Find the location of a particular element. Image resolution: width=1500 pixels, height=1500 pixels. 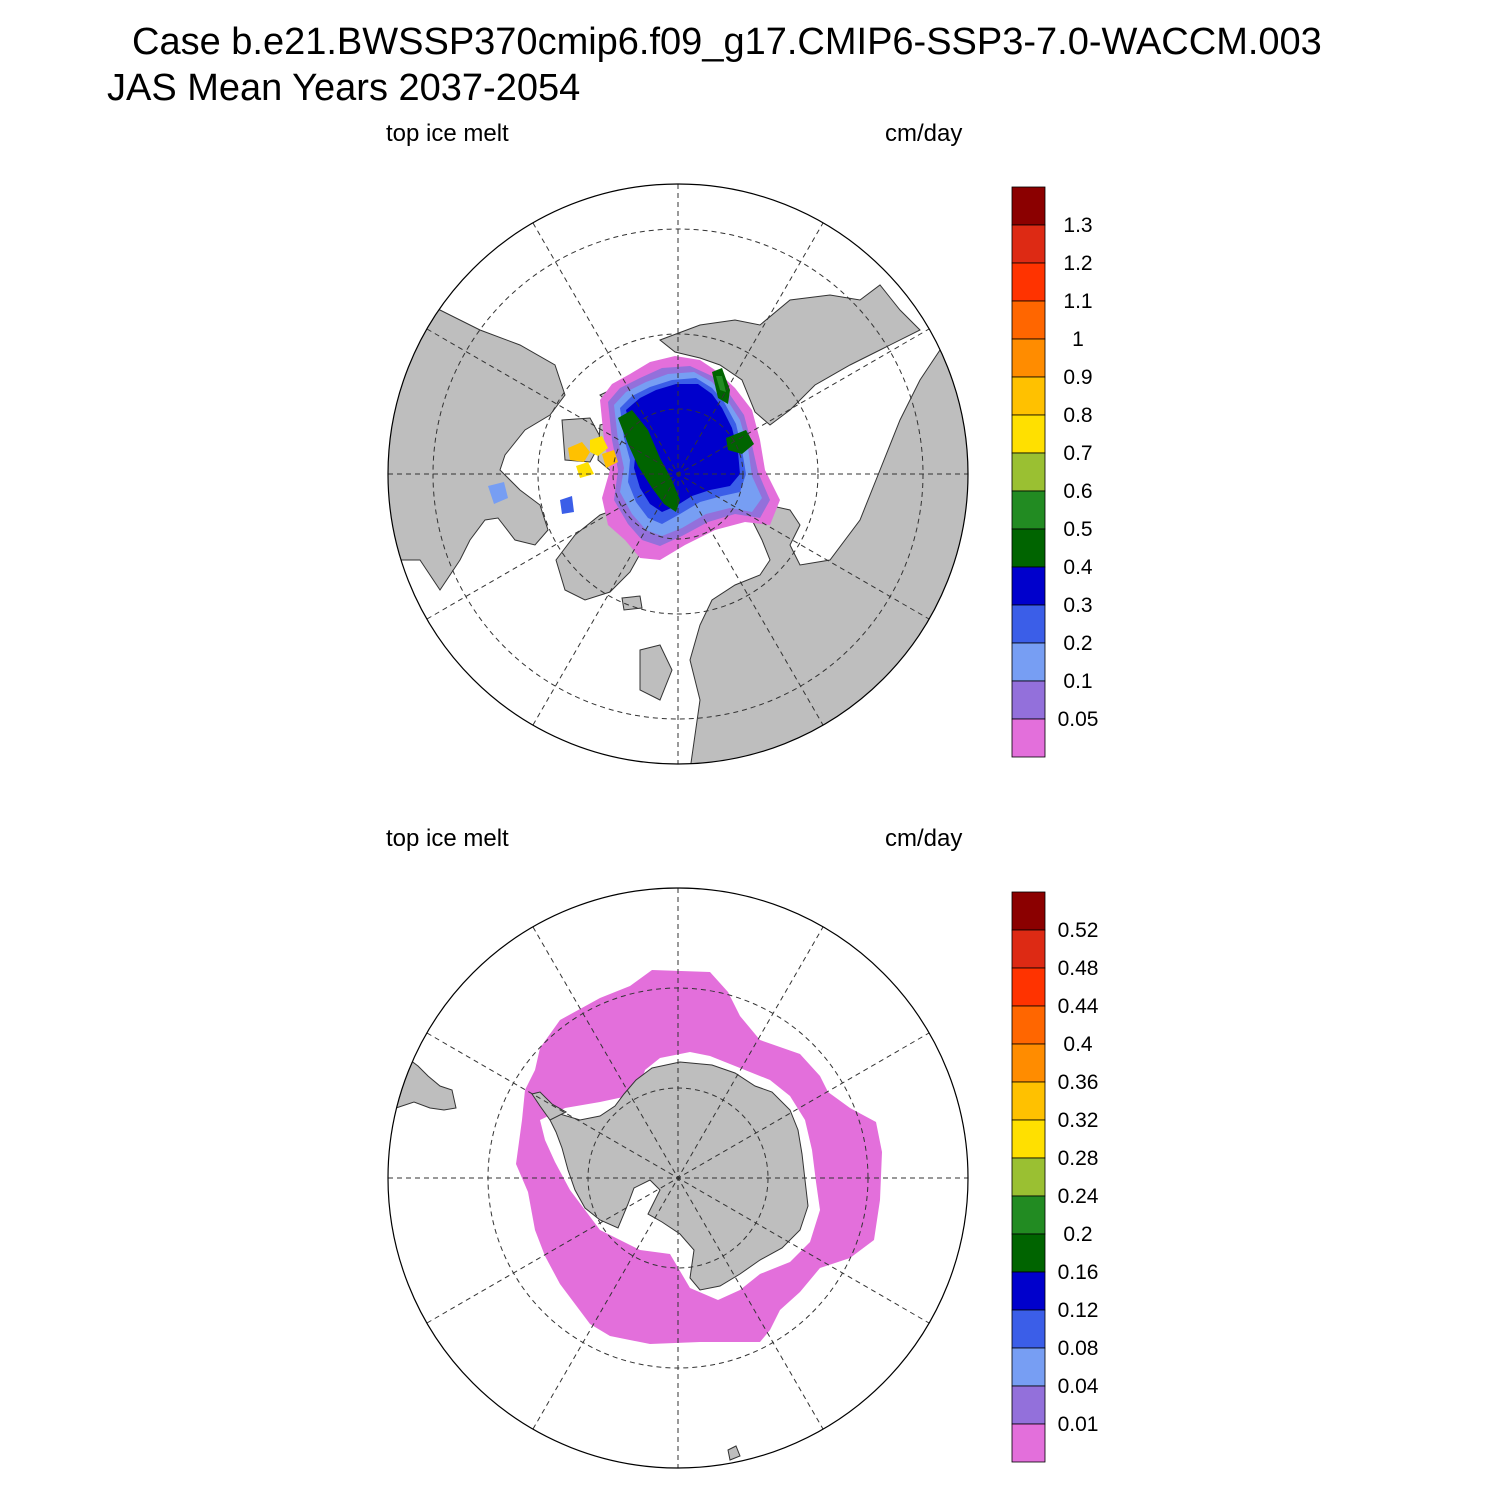

antarctic-colorbar-tick-label: 0.44 is located at coordinates (1078, 1006).